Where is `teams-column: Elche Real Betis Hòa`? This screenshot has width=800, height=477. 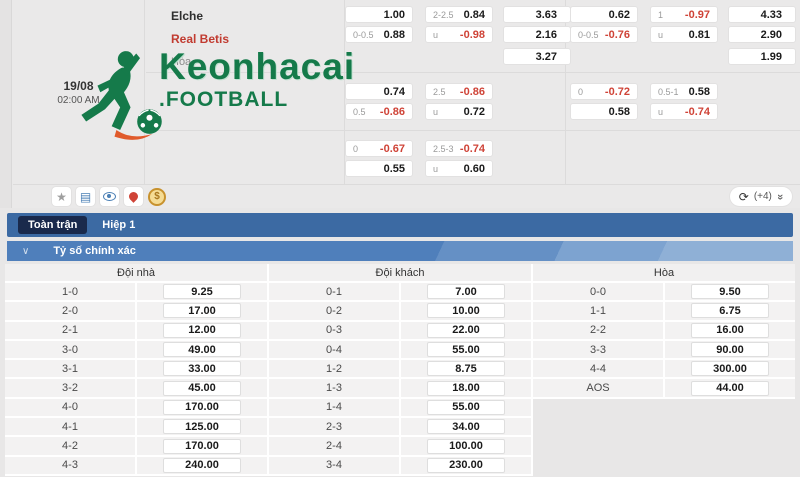 teams-column: Elche Real Betis Hòa is located at coordinates (245, 92).